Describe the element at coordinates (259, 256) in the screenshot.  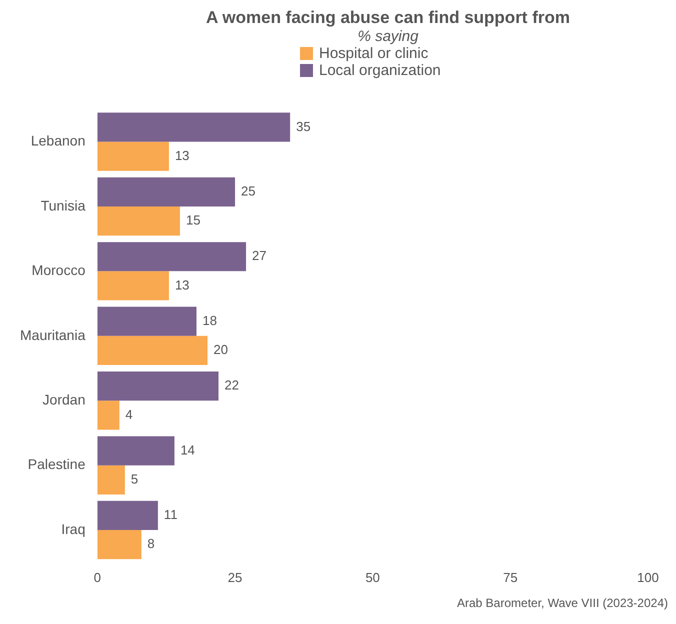
I see `data-label: 27` at that location.